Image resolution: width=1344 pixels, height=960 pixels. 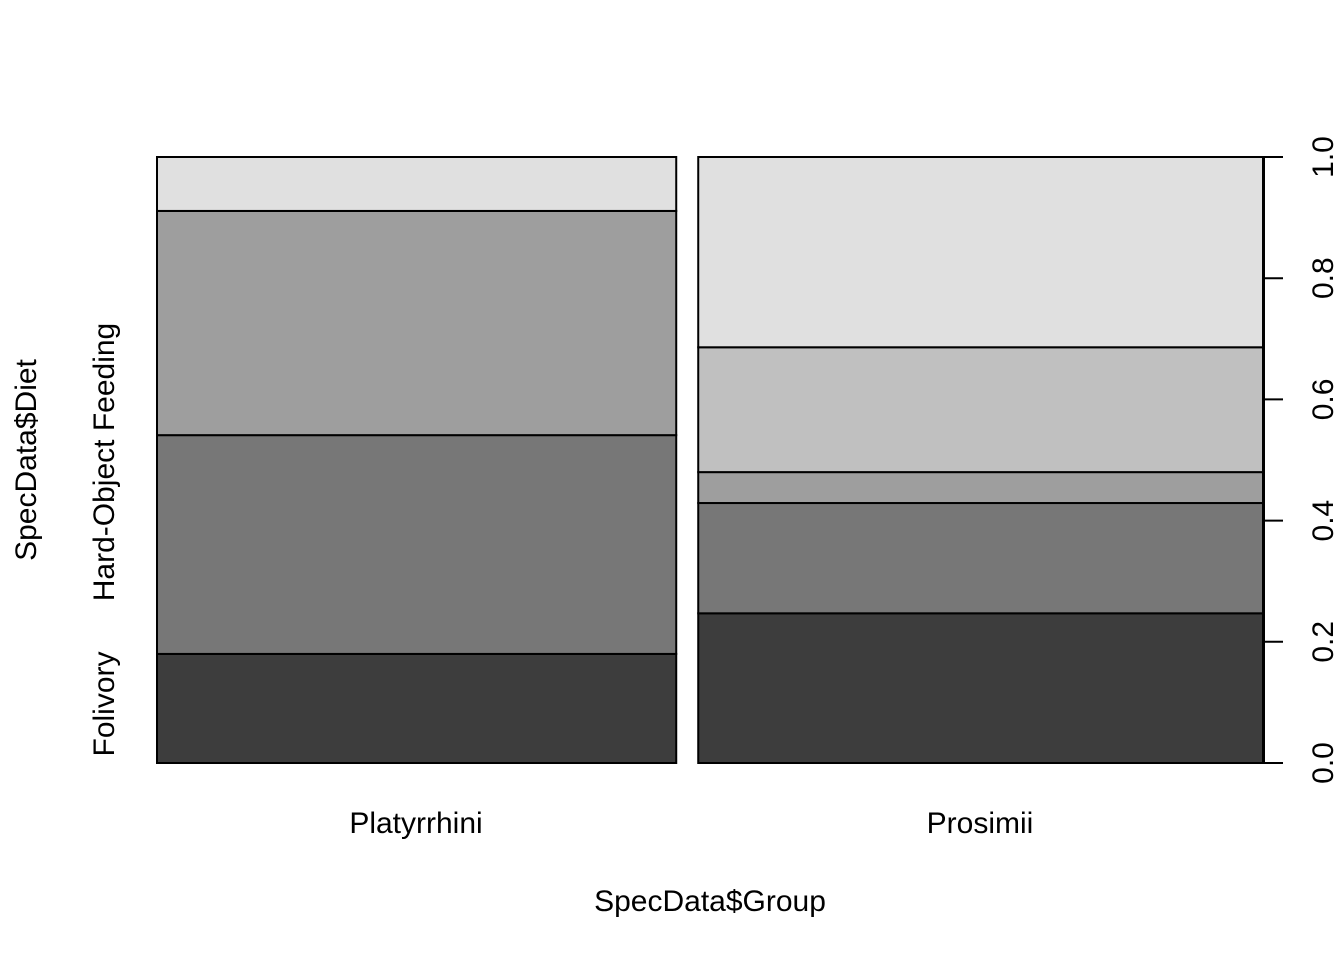 What do you see at coordinates (980, 823) in the screenshot?
I see `x-category-label-1: Prosimii` at bounding box center [980, 823].